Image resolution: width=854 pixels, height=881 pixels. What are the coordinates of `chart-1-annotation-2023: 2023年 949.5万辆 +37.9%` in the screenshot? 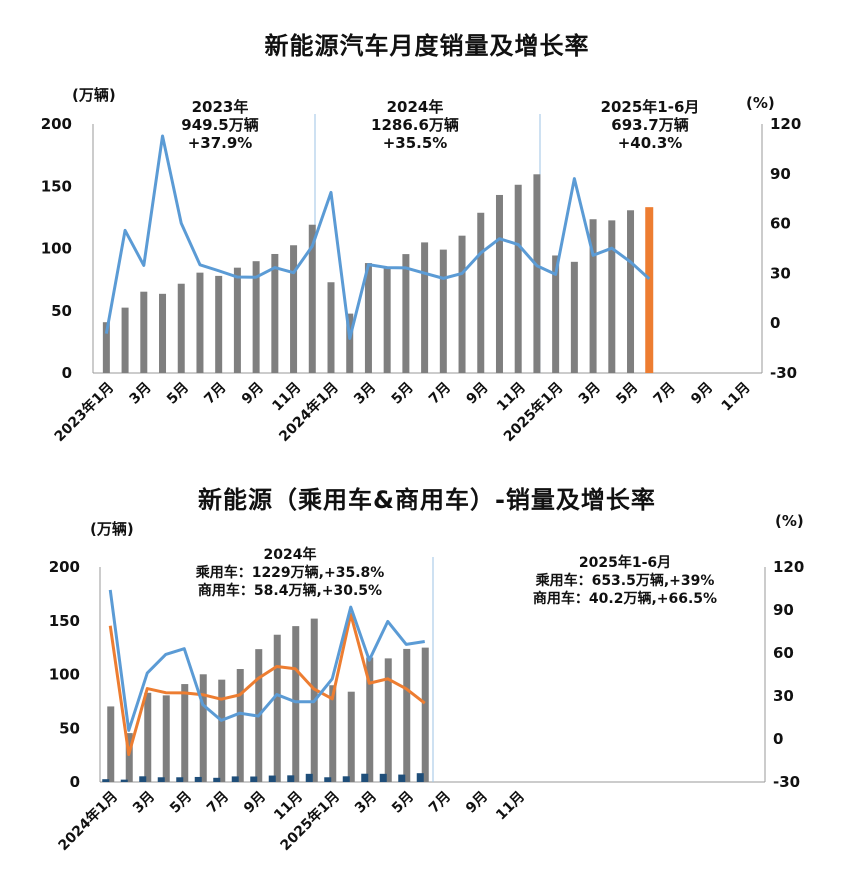 It's located at (220, 125).